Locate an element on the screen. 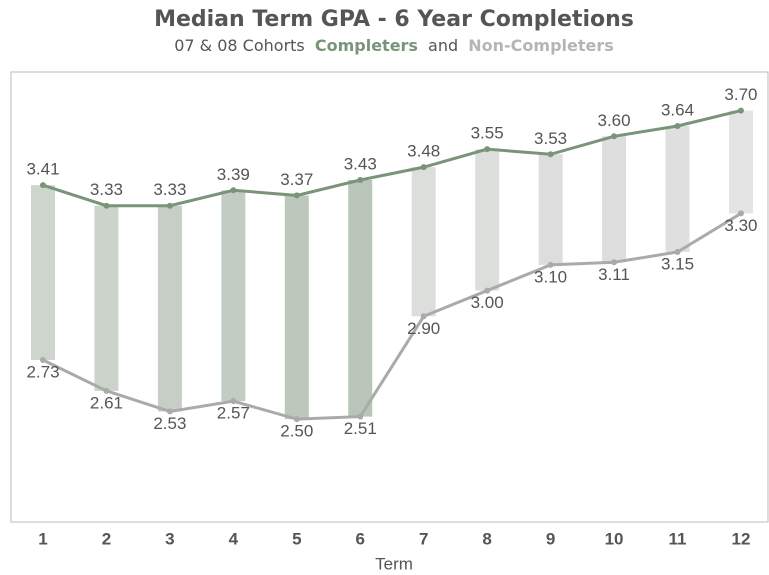 Image resolution: width=769 pixels, height=575 pixels. data-label: 3.70 is located at coordinates (740, 94).